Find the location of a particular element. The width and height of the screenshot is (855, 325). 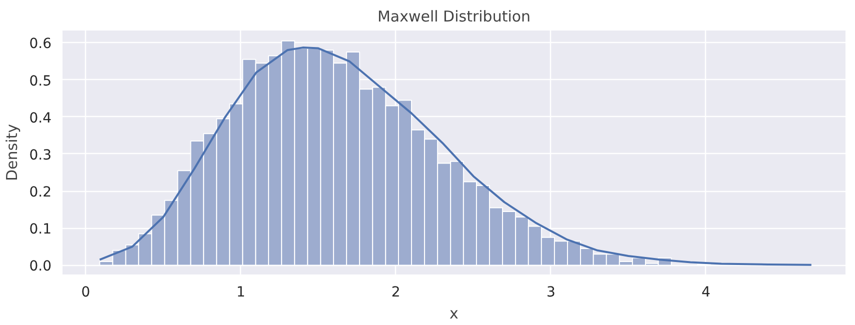

y-tick-label: 0.4 is located at coordinates (40, 118).